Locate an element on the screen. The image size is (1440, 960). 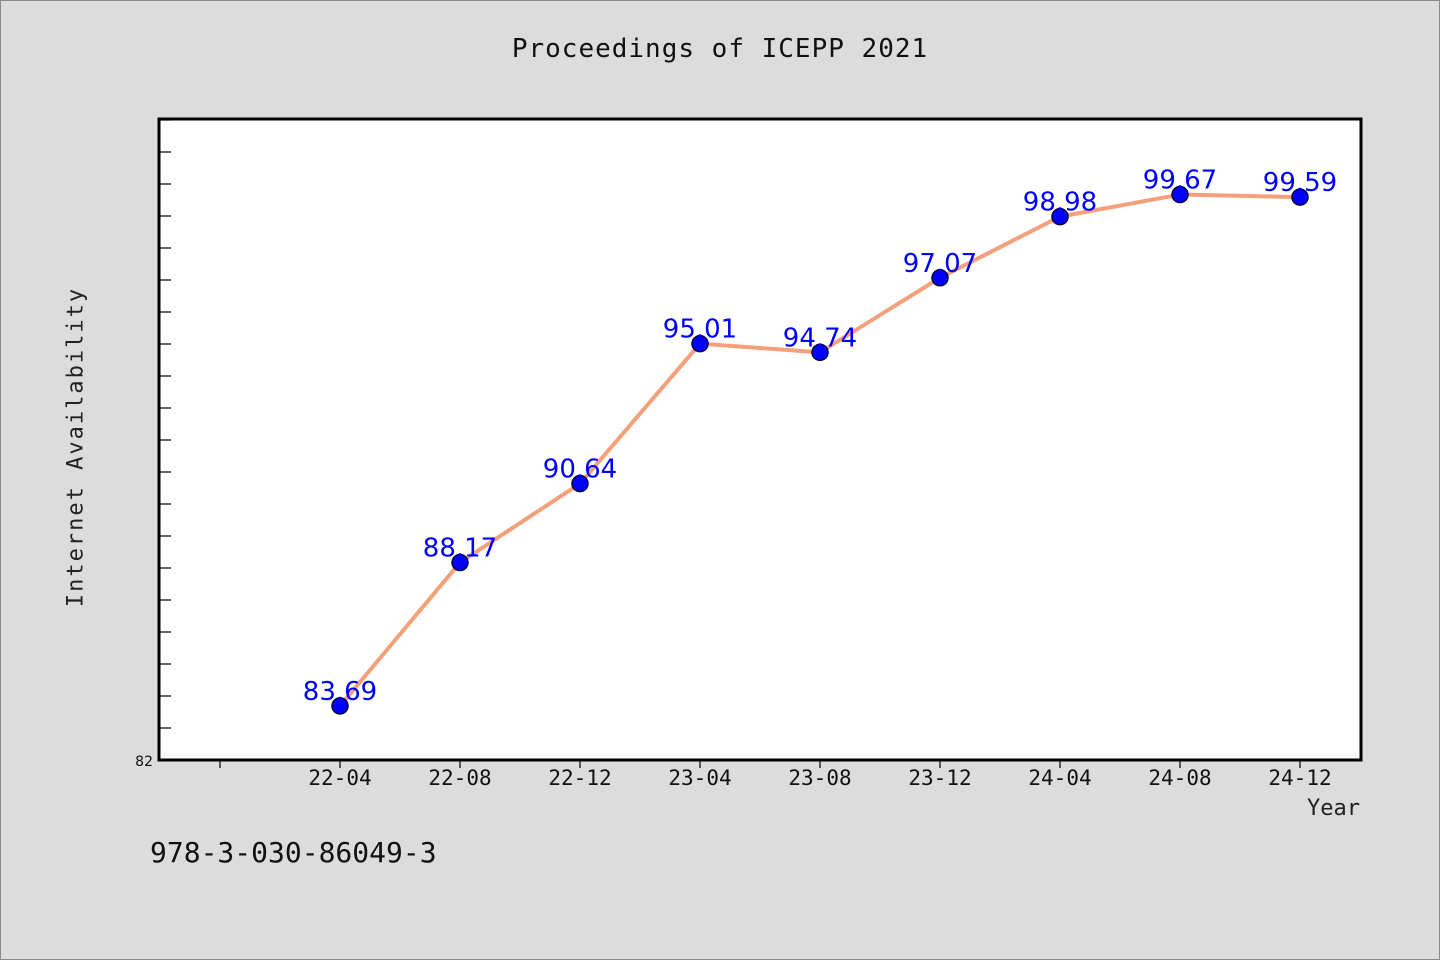
isbn-text: 978-3-030-86049-3 is located at coordinates (293, 852).